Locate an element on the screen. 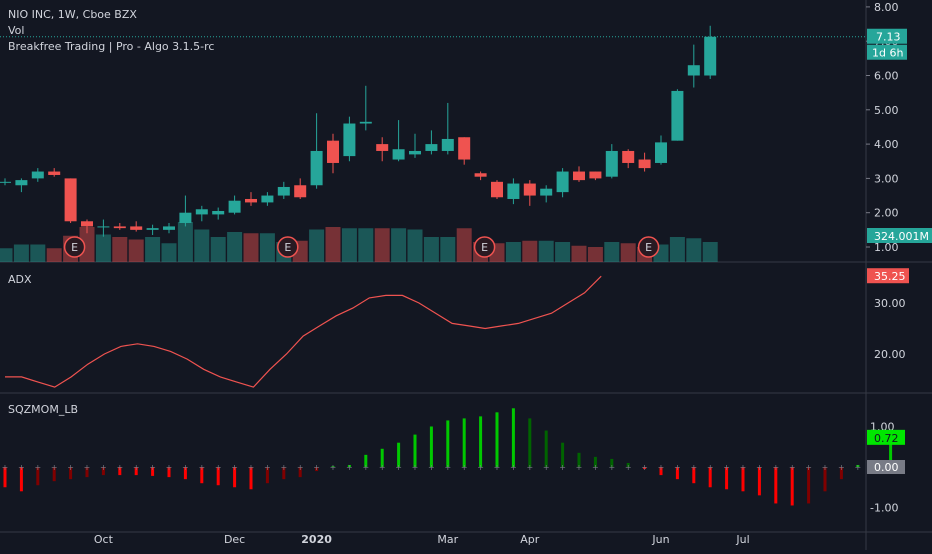  volume-legend-label: Vol is located at coordinates (16, 30).